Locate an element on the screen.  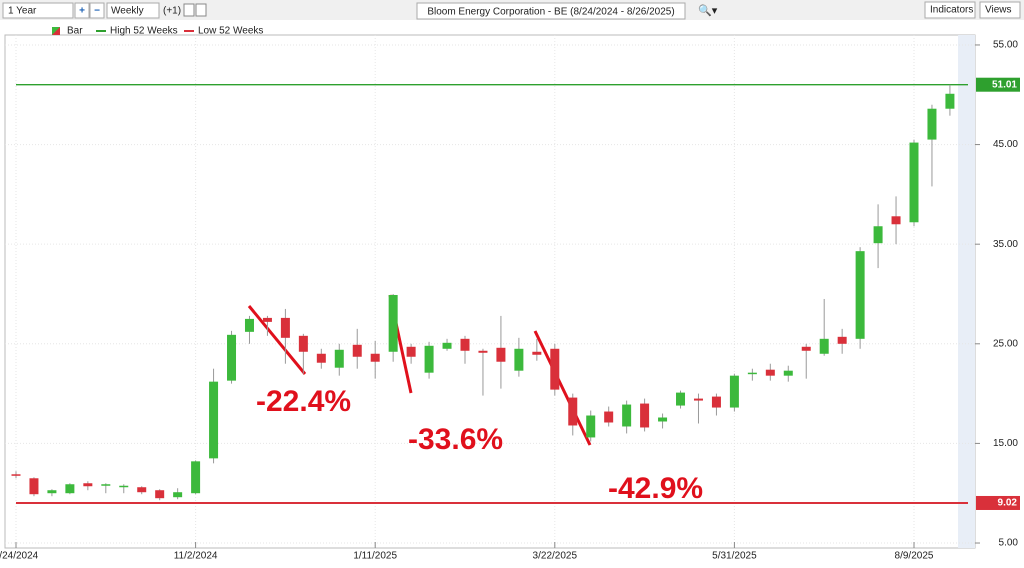
interval-text: Weekly is located at coordinates (127, 11).